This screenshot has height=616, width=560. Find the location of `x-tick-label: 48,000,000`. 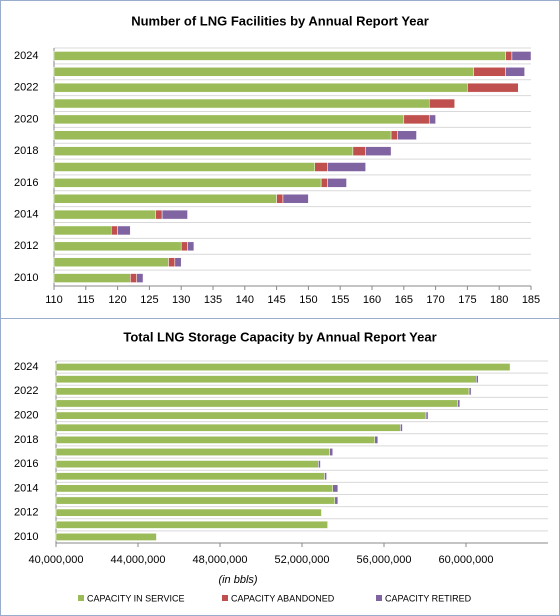

x-tick-label: 48,000,000 is located at coordinates (219, 560).